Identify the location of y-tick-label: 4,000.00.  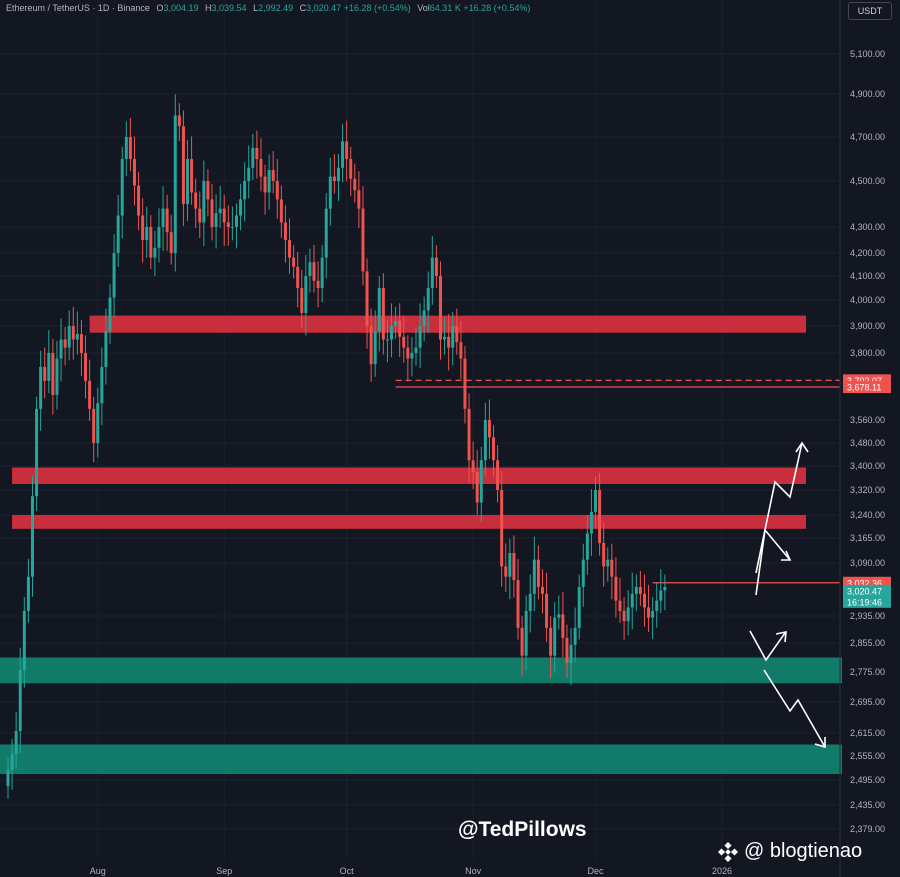
(867, 300).